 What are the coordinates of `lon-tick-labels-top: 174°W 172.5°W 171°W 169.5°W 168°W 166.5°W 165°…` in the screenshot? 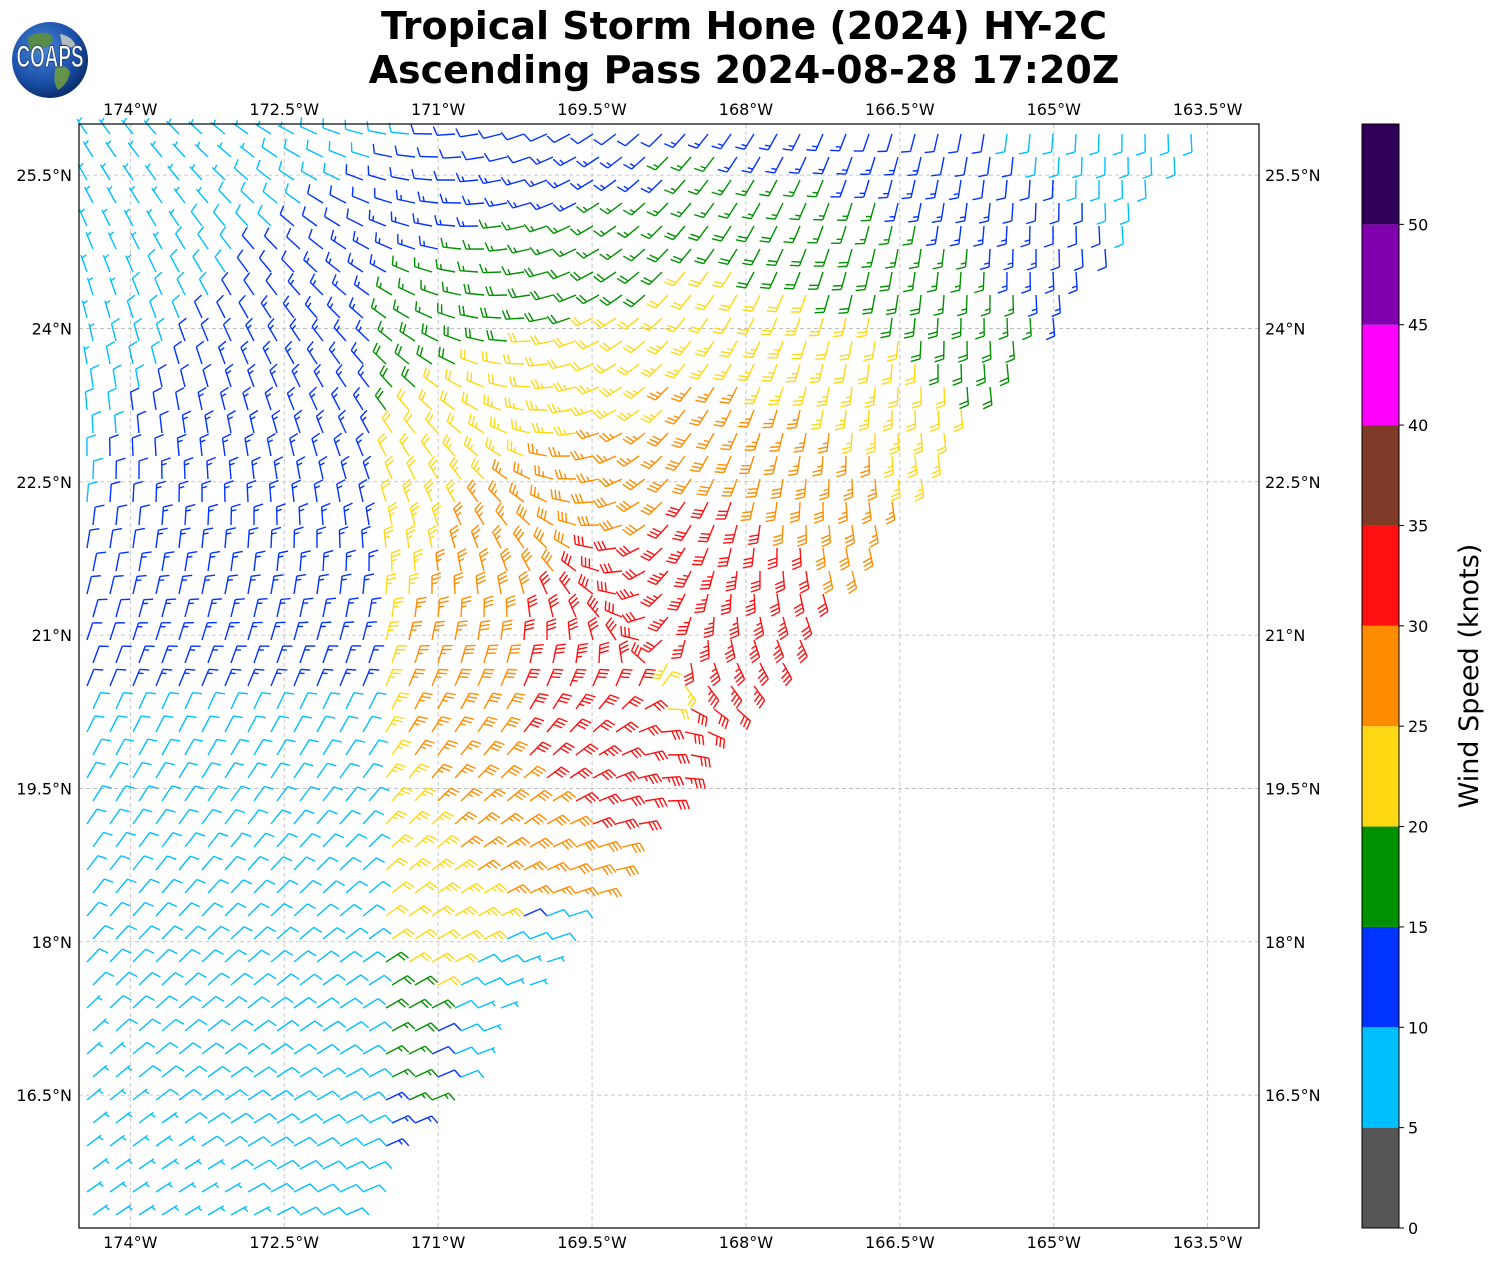 It's located at (673, 109).